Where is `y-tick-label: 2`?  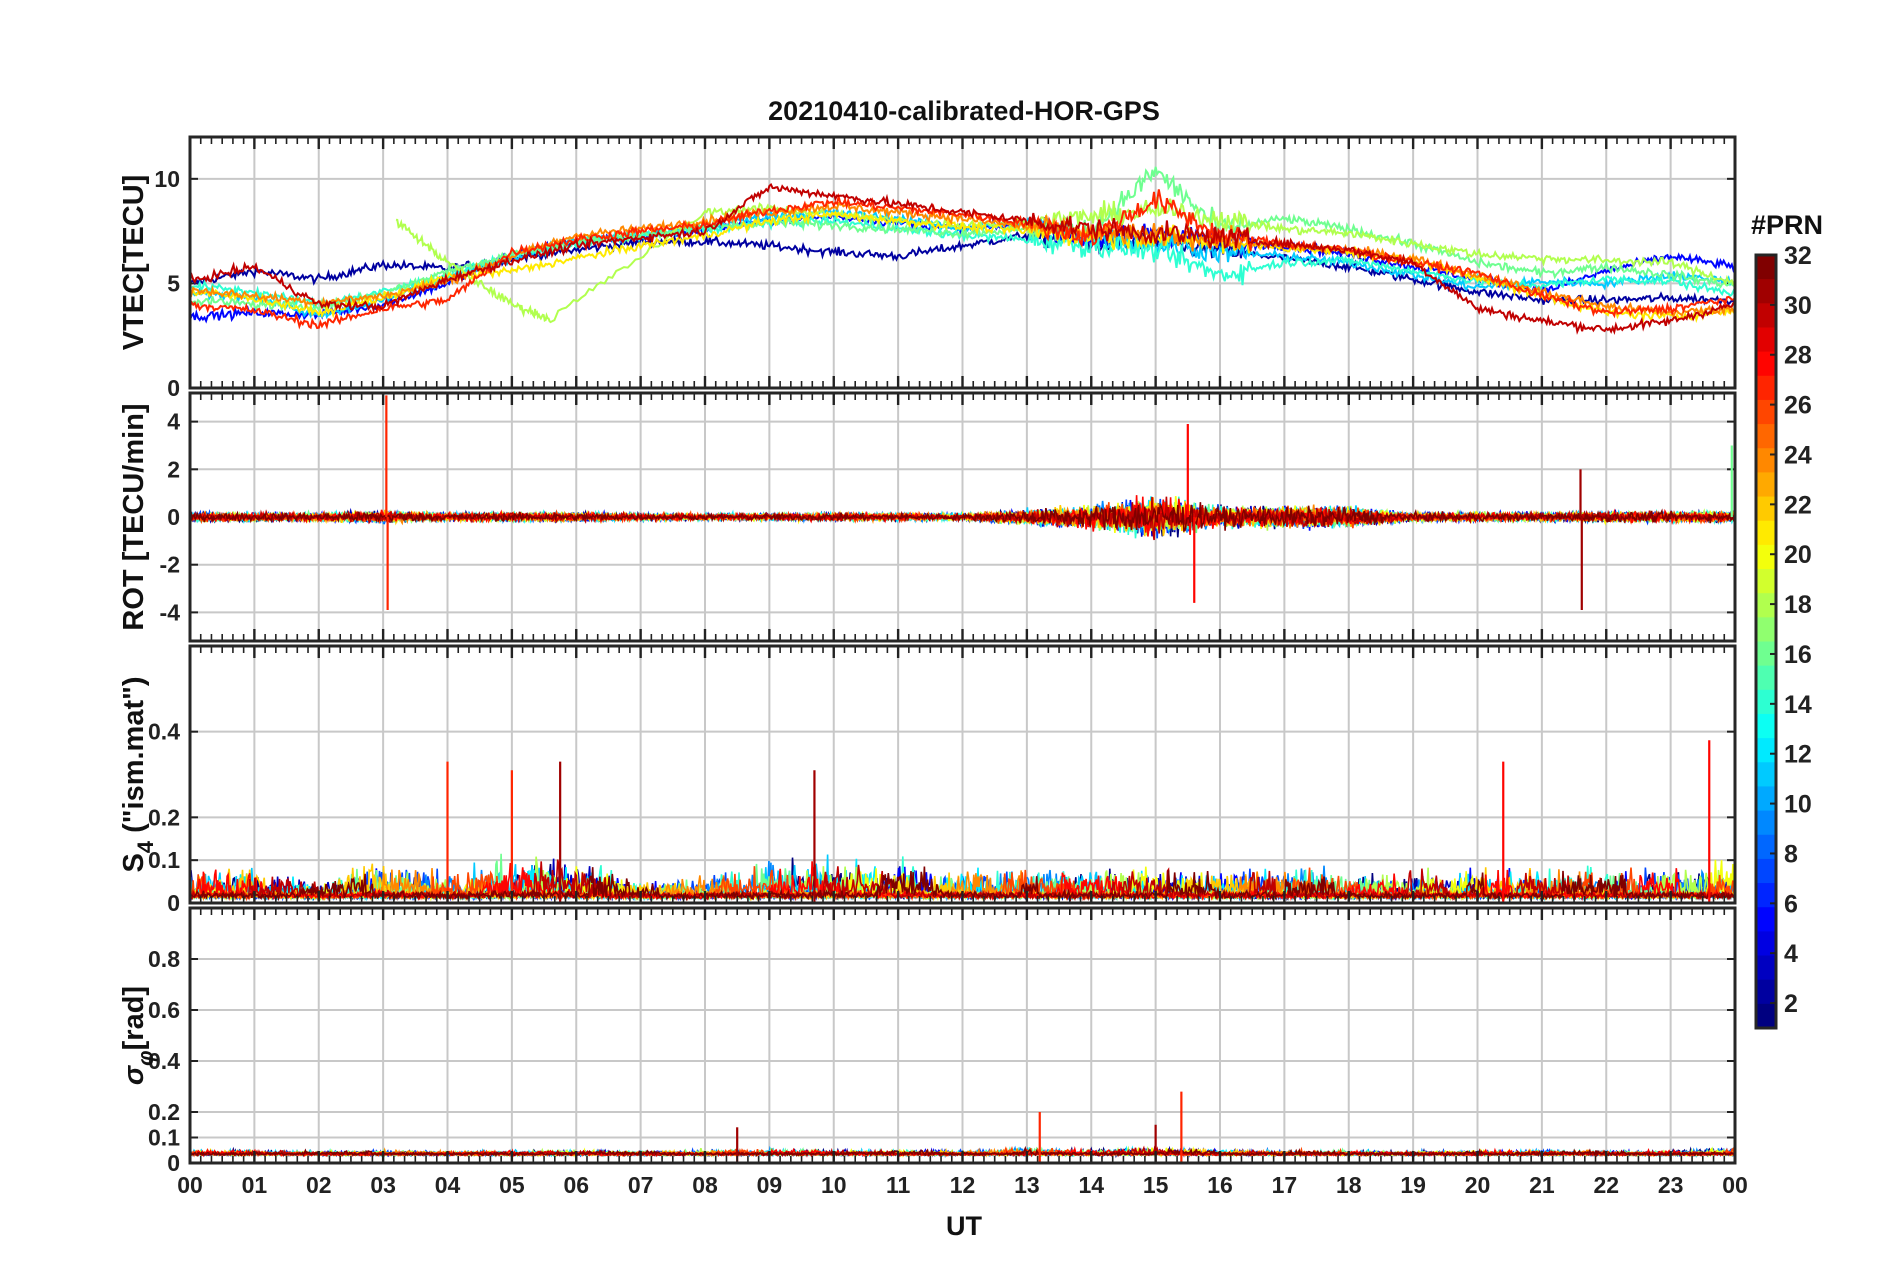
y-tick-label: 2 is located at coordinates (173, 469).